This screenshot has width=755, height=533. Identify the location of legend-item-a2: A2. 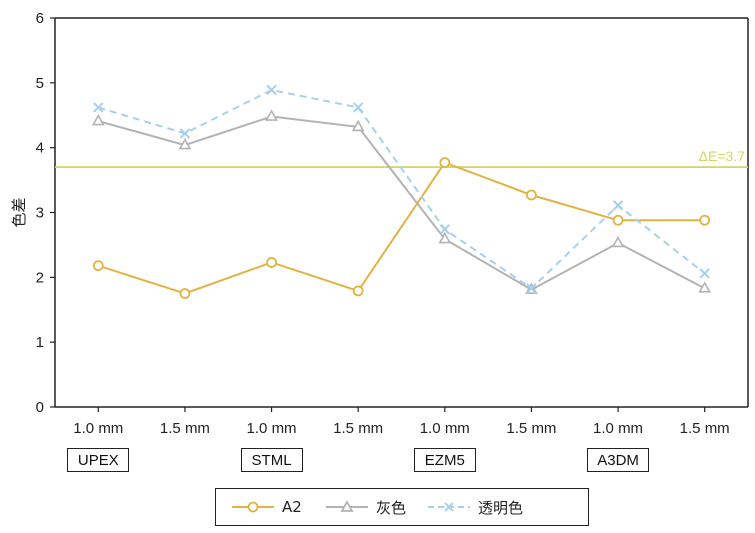
(266, 507).